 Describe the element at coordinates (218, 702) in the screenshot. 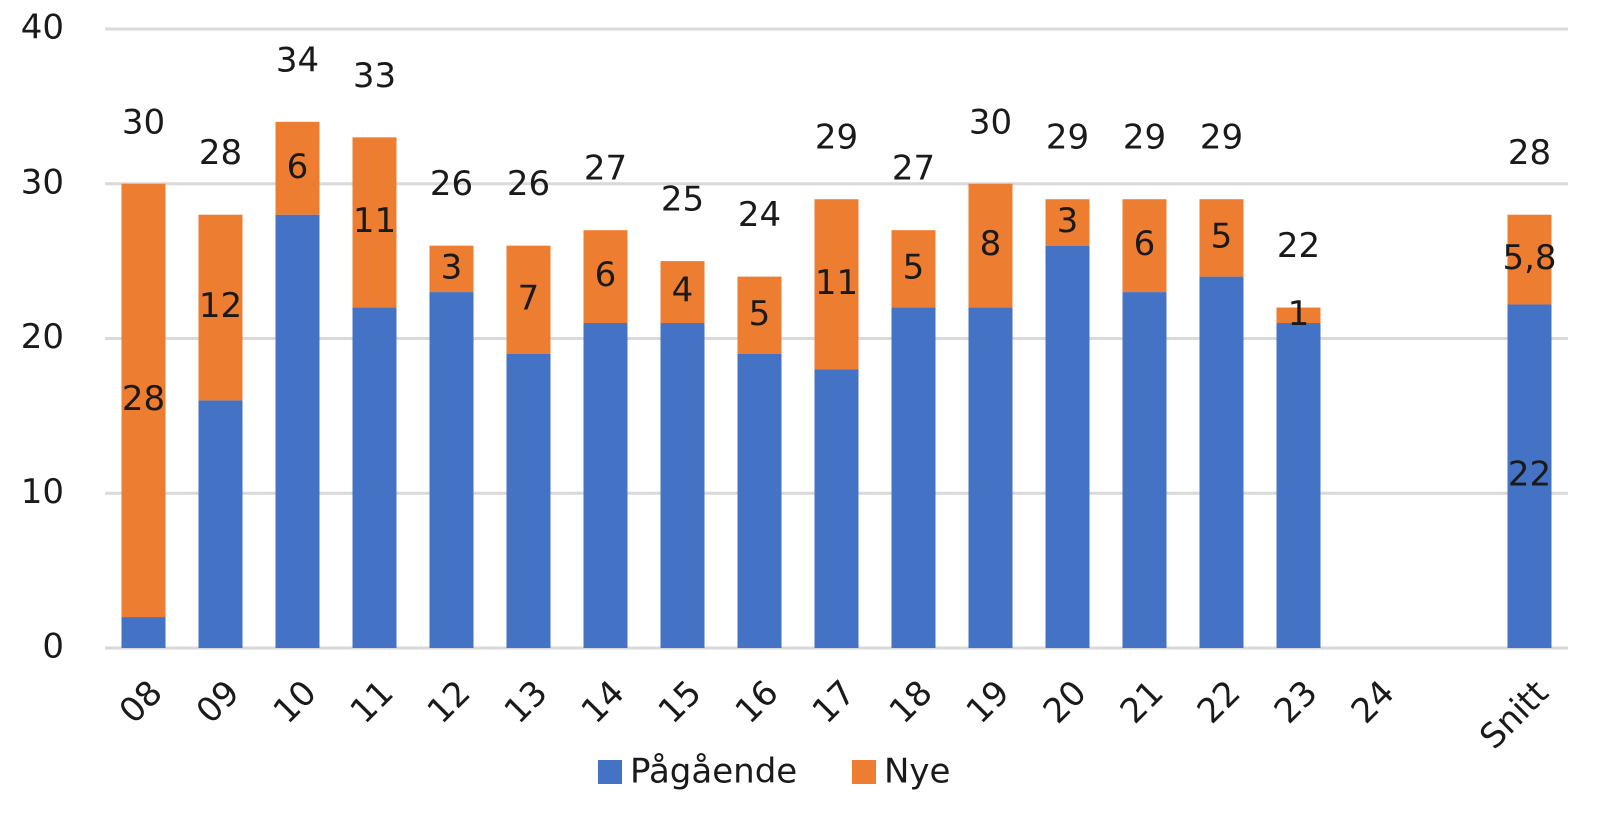

I see `x-tick-label: 09` at that location.